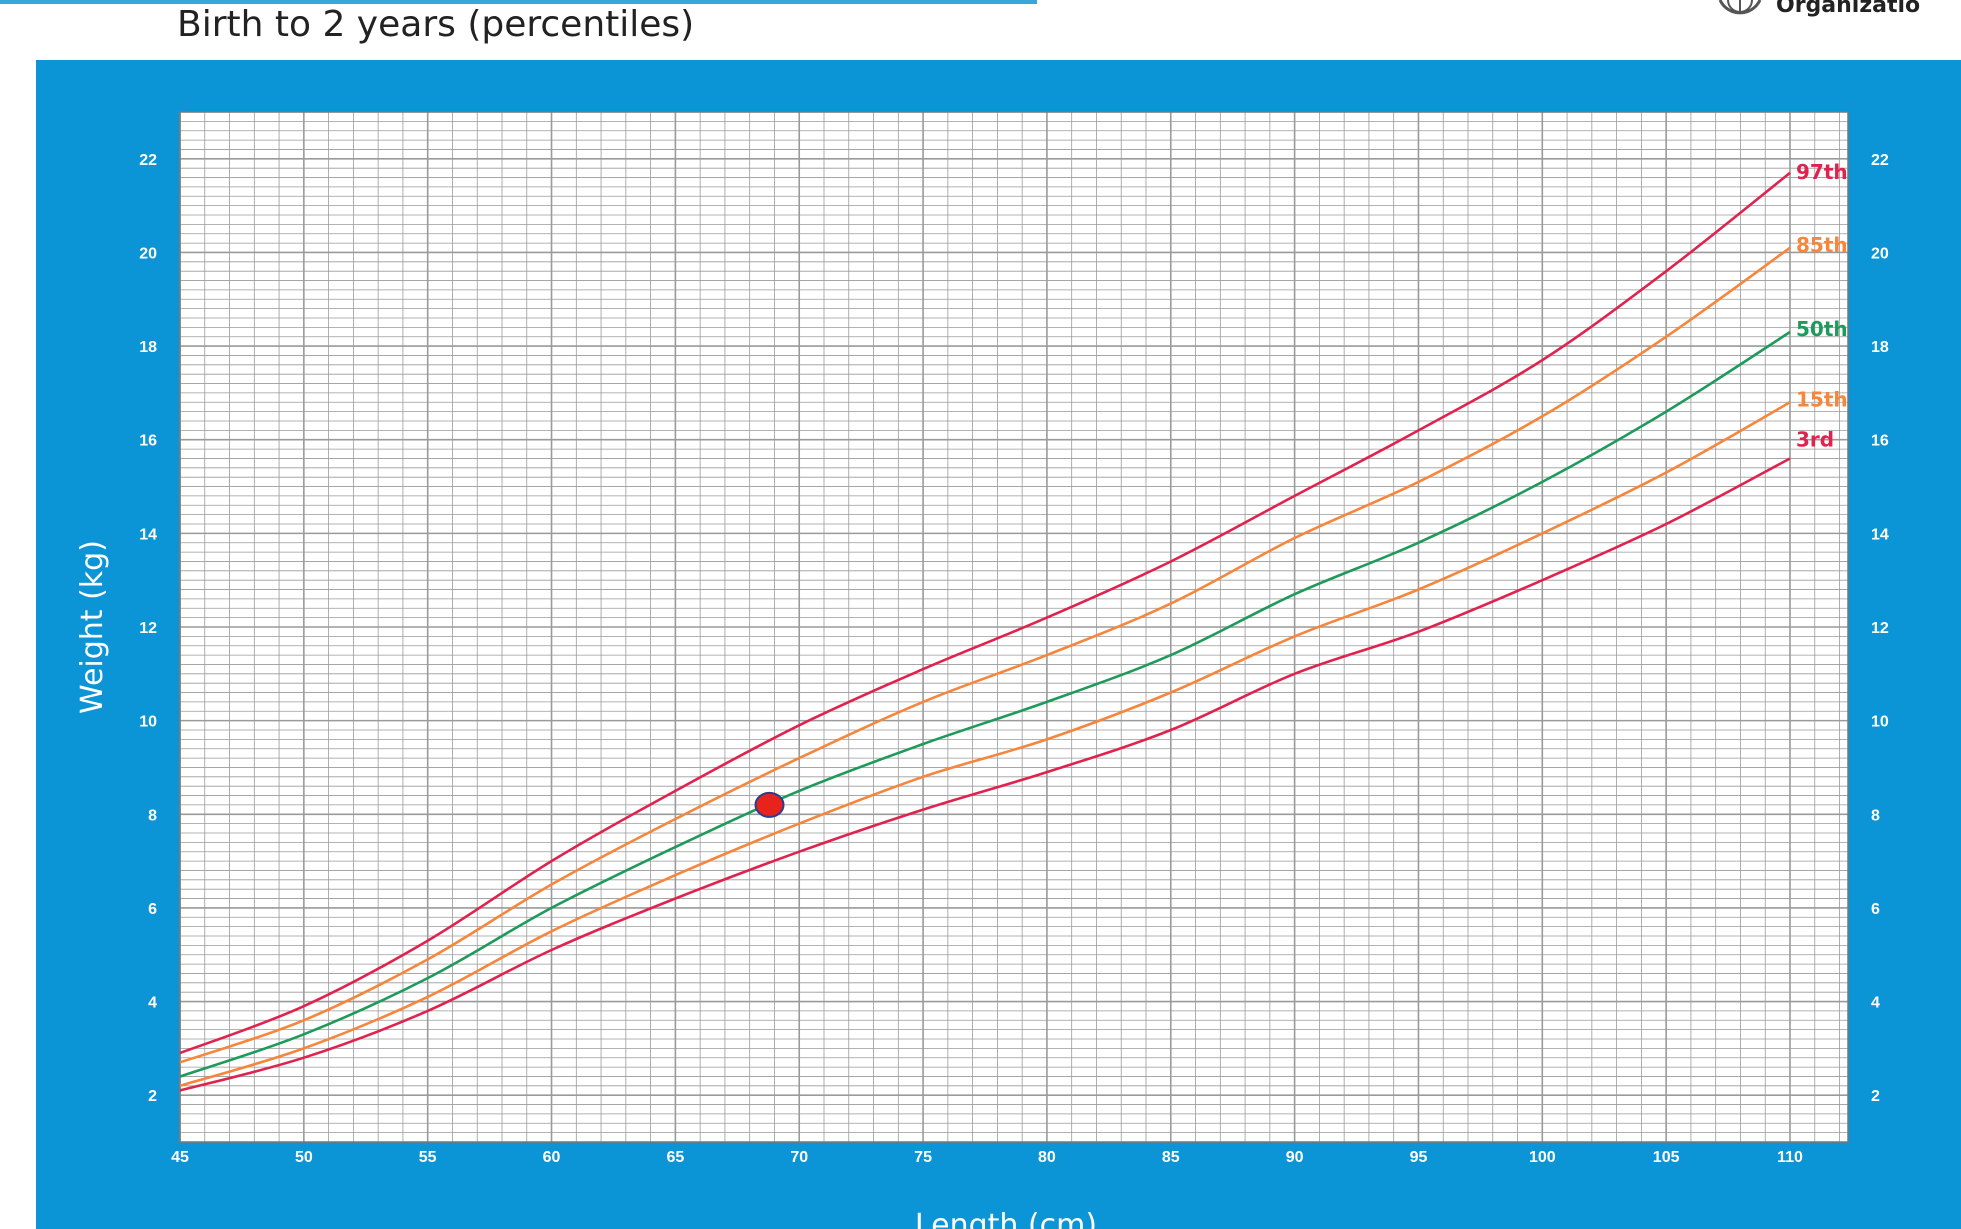 The height and width of the screenshot is (1229, 1961). Describe the element at coordinates (1875, 815) in the screenshot. I see `y-tick-label-right: 8` at that location.